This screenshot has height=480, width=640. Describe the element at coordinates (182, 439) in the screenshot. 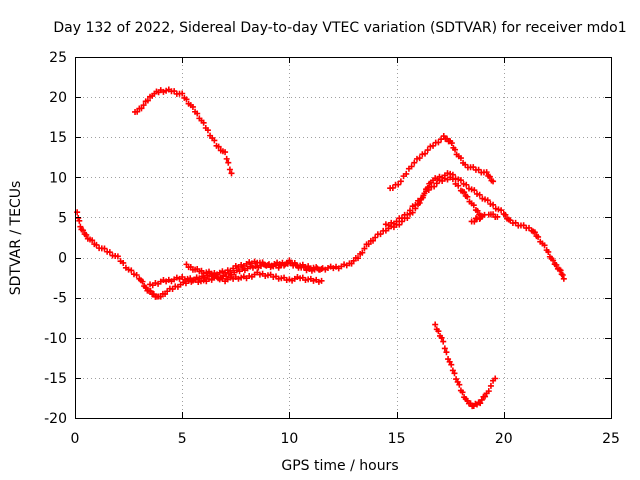

I see `x-tick-label: 5` at that location.